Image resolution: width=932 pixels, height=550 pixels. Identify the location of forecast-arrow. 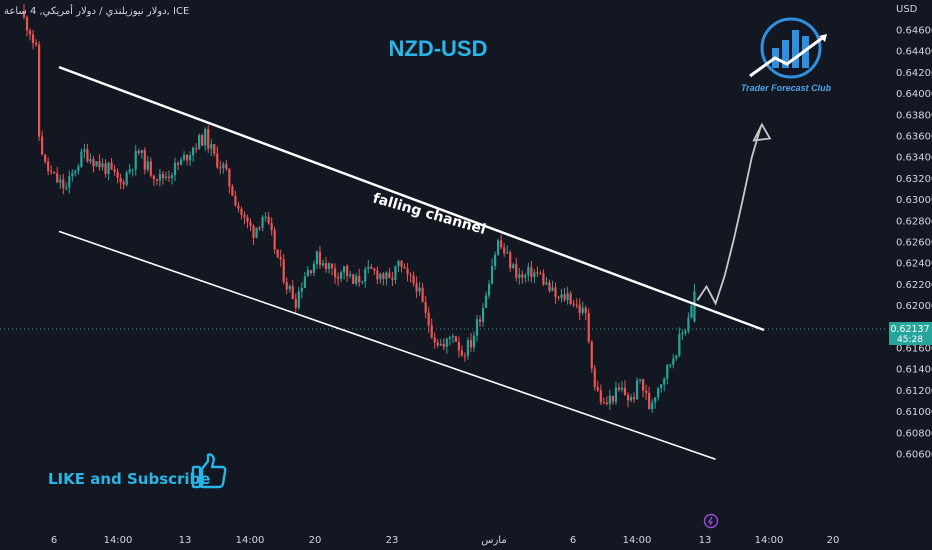
(734, 214).